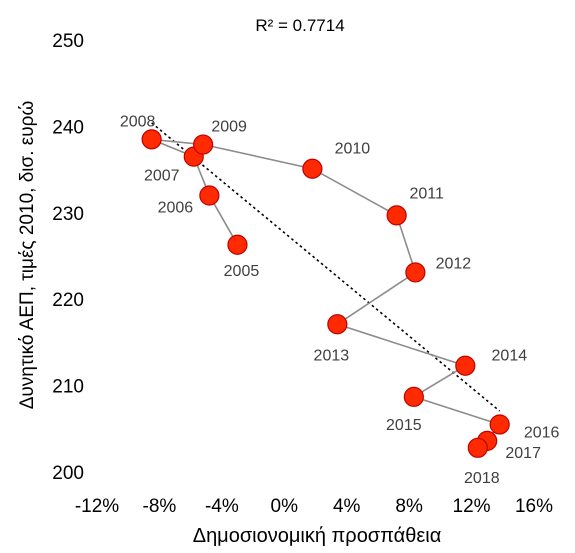 The width and height of the screenshot is (575, 553). I want to click on point-label-2008: 2008, so click(138, 121).